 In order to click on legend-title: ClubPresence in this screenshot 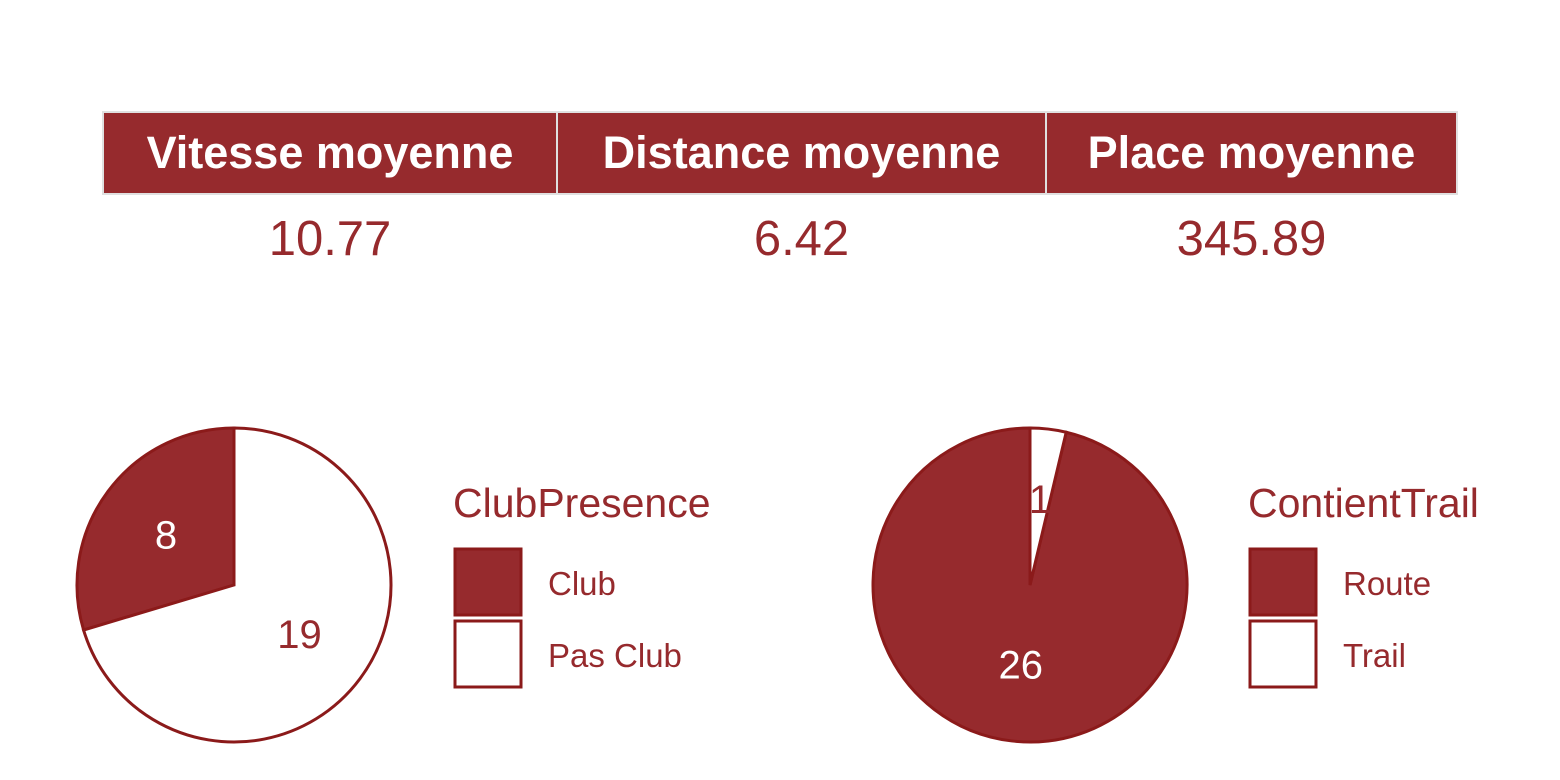, I will do `click(582, 503)`.